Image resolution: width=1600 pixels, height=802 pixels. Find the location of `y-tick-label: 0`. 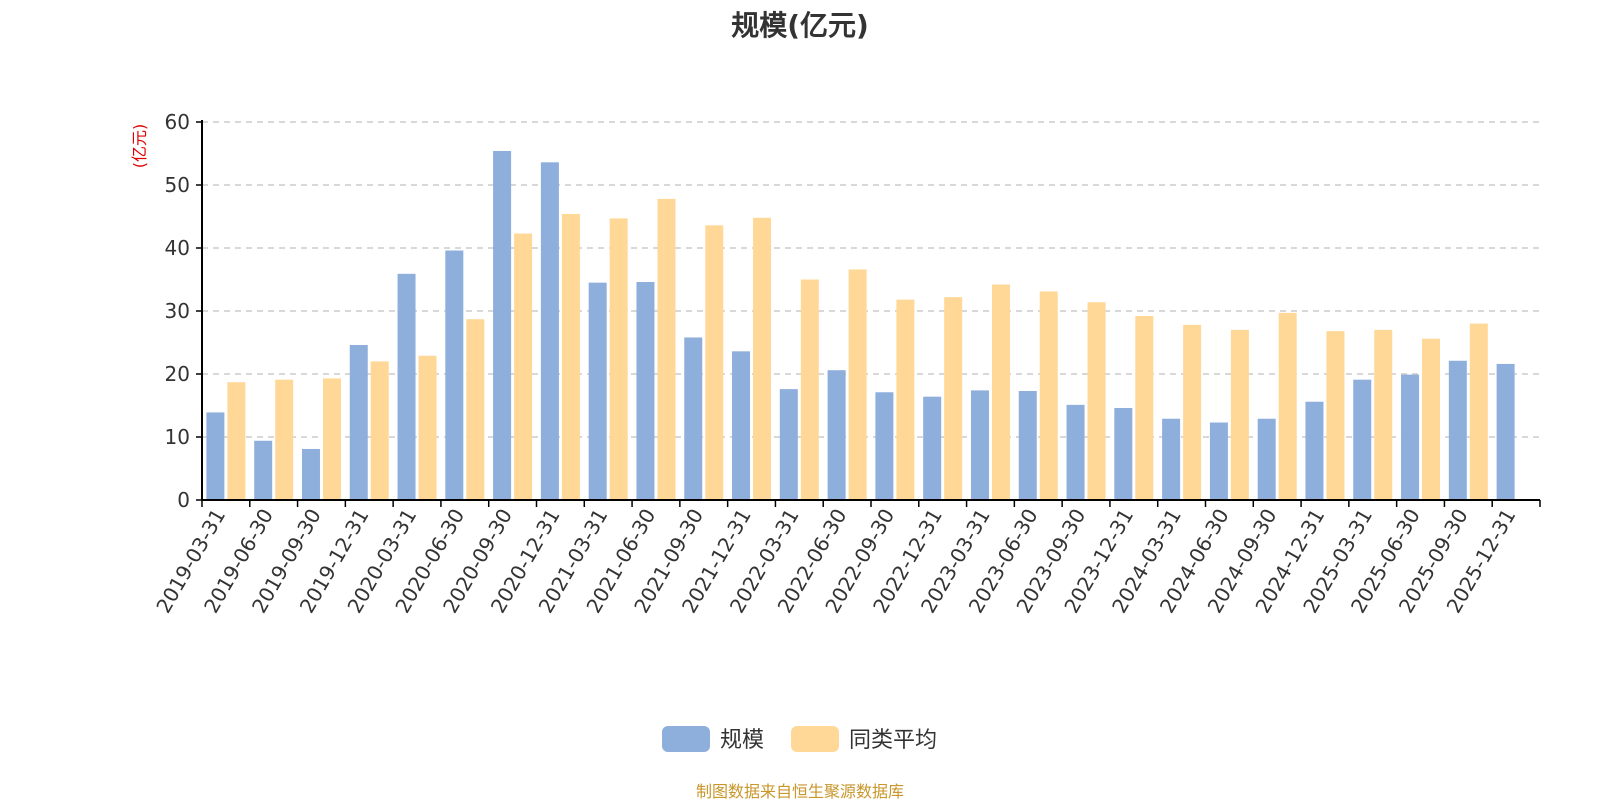

y-tick-label: 0 is located at coordinates (183, 500).